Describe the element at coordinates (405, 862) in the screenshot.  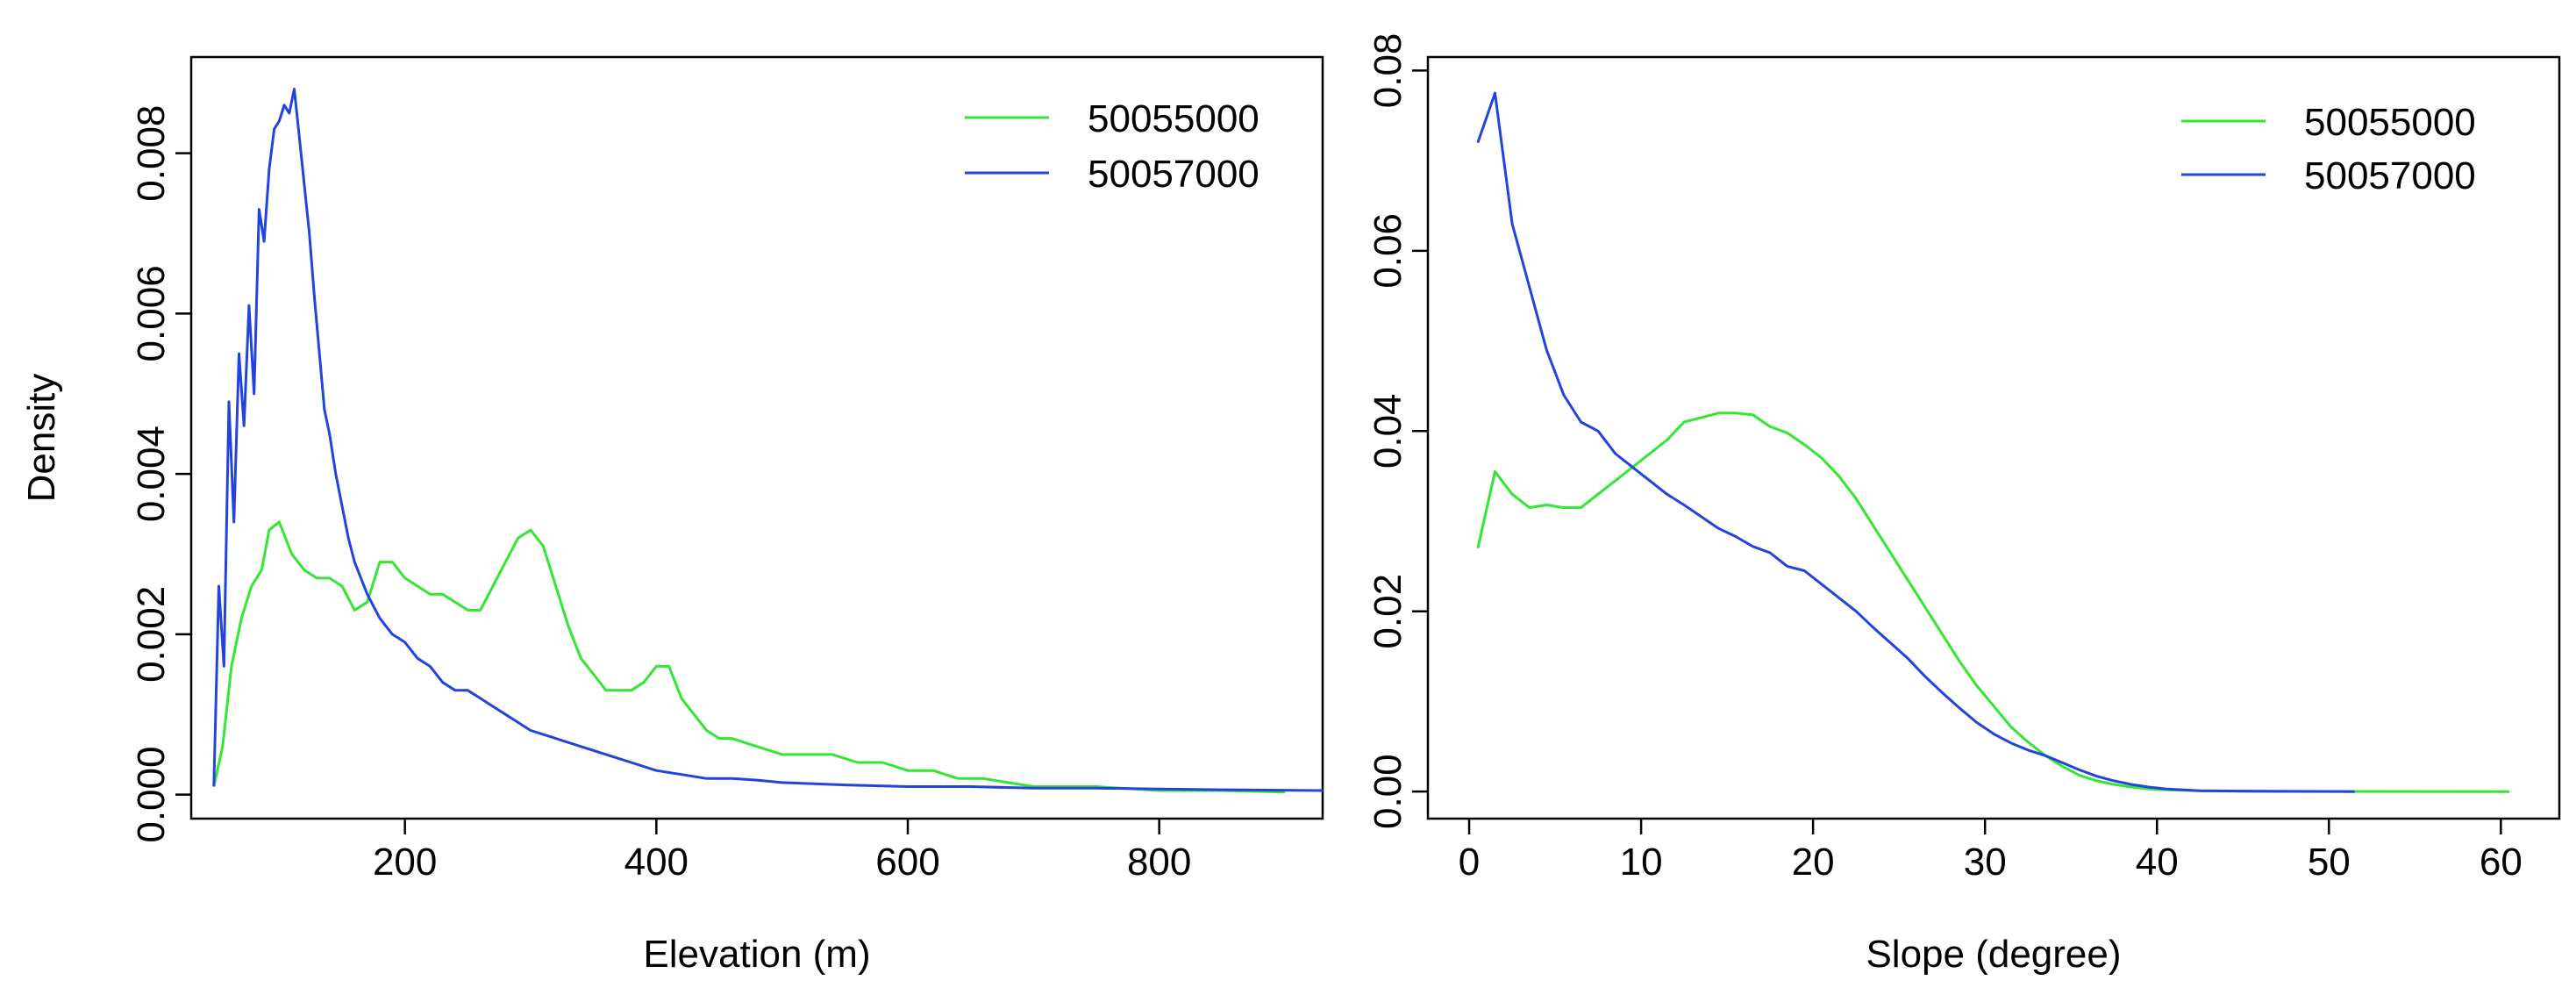
I see `x-tick-label: 200` at that location.